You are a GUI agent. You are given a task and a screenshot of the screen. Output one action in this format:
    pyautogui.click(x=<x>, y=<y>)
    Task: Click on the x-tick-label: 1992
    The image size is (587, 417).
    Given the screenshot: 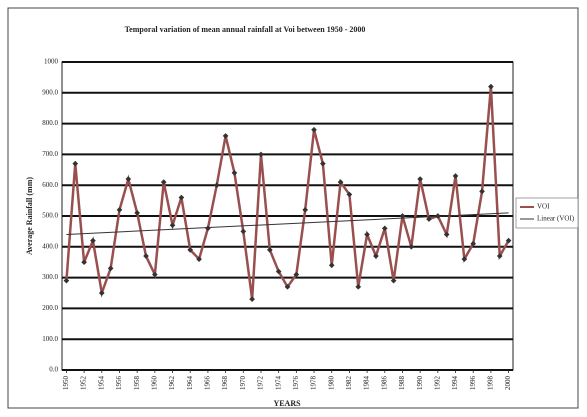 What is the action you would take?
    pyautogui.click(x=437, y=383)
    